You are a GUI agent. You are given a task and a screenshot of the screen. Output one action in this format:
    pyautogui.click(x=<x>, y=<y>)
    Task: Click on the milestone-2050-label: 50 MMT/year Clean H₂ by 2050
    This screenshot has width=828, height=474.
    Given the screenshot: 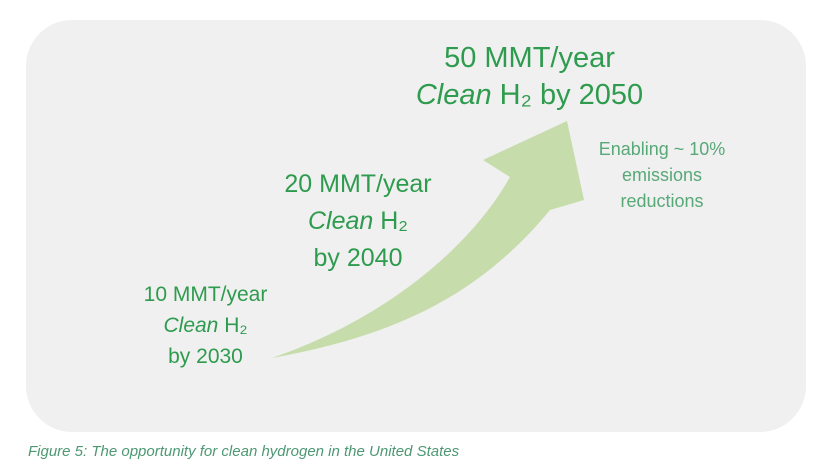 What is the action you would take?
    pyautogui.click(x=529, y=77)
    